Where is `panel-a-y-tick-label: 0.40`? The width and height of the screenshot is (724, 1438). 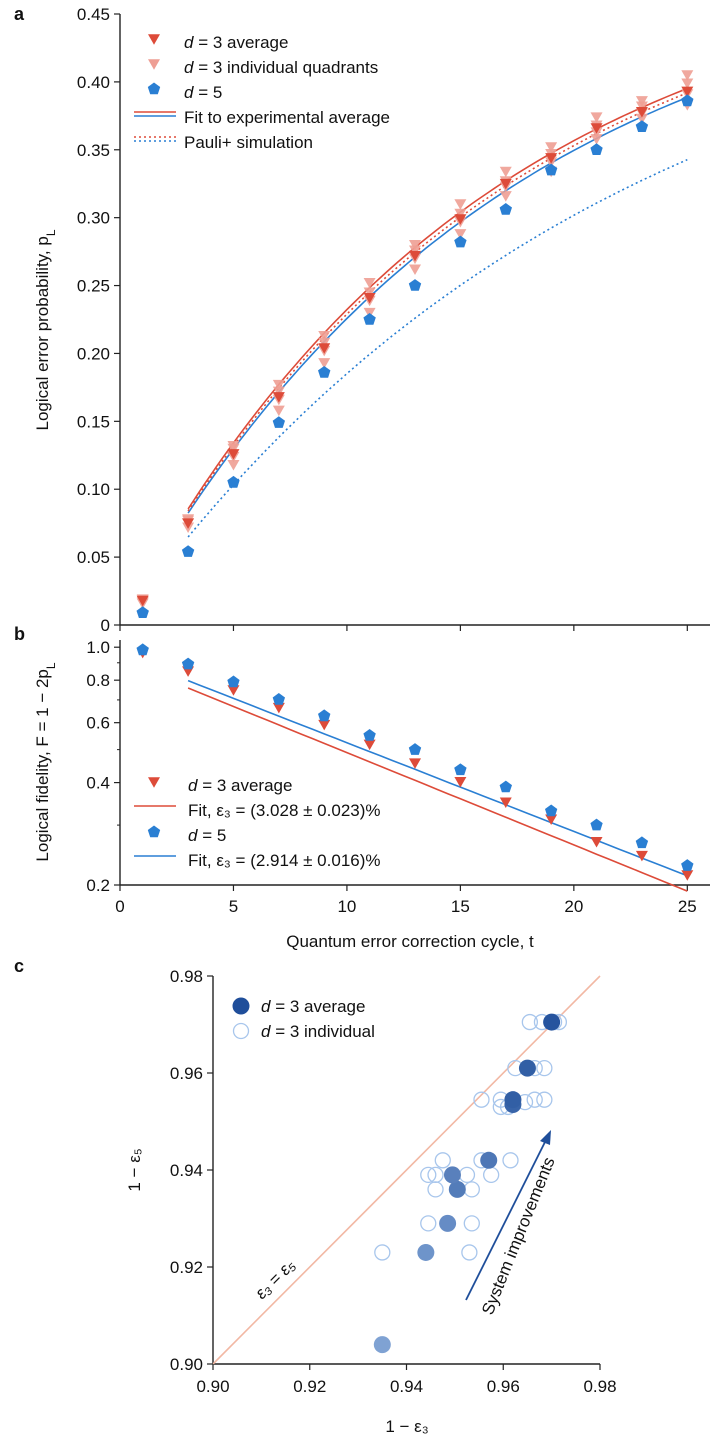 panel-a-y-tick-label: 0.40 is located at coordinates (93, 82).